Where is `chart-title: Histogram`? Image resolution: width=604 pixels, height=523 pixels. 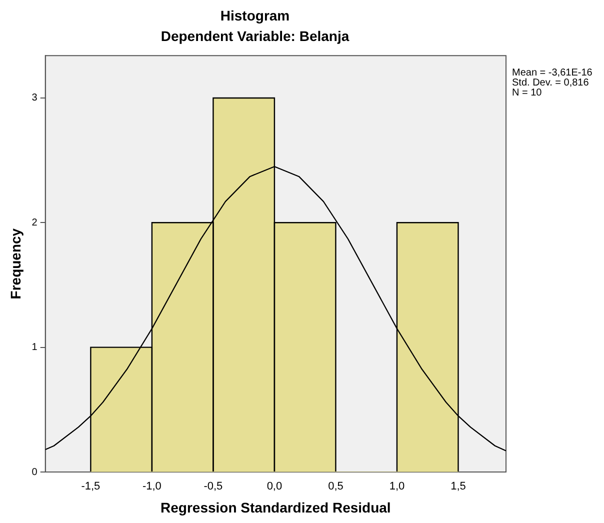 chart-title: Histogram is located at coordinates (255, 15).